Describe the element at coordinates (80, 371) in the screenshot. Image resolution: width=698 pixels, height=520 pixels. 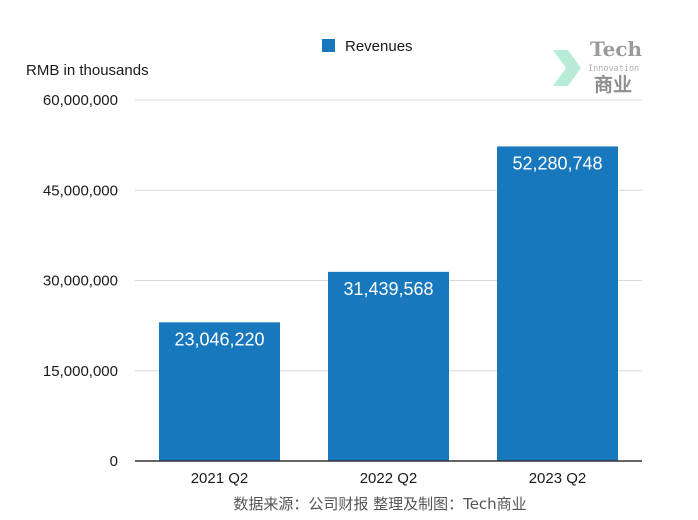
I see `y-tick-label: 15,000,000` at that location.